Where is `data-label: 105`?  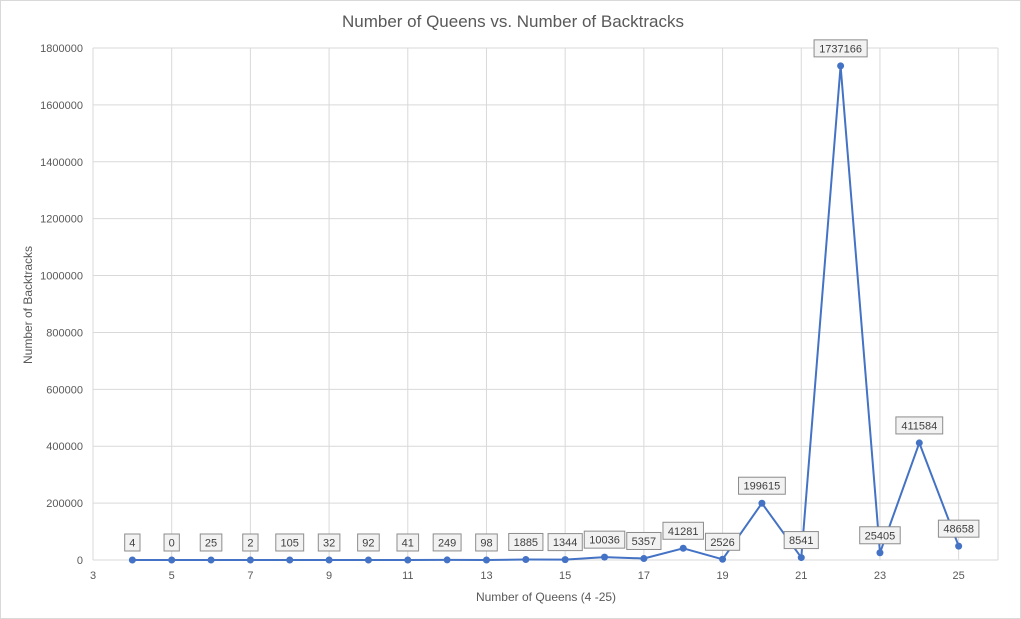
data-label: 105 is located at coordinates (290, 543).